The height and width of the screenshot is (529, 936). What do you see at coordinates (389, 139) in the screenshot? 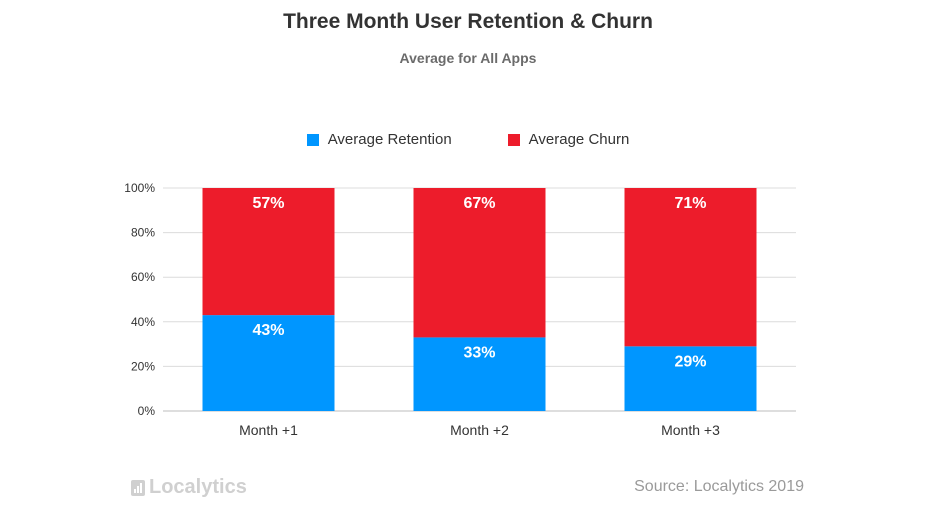
I see `legend-label-retention: Average Retention` at bounding box center [389, 139].